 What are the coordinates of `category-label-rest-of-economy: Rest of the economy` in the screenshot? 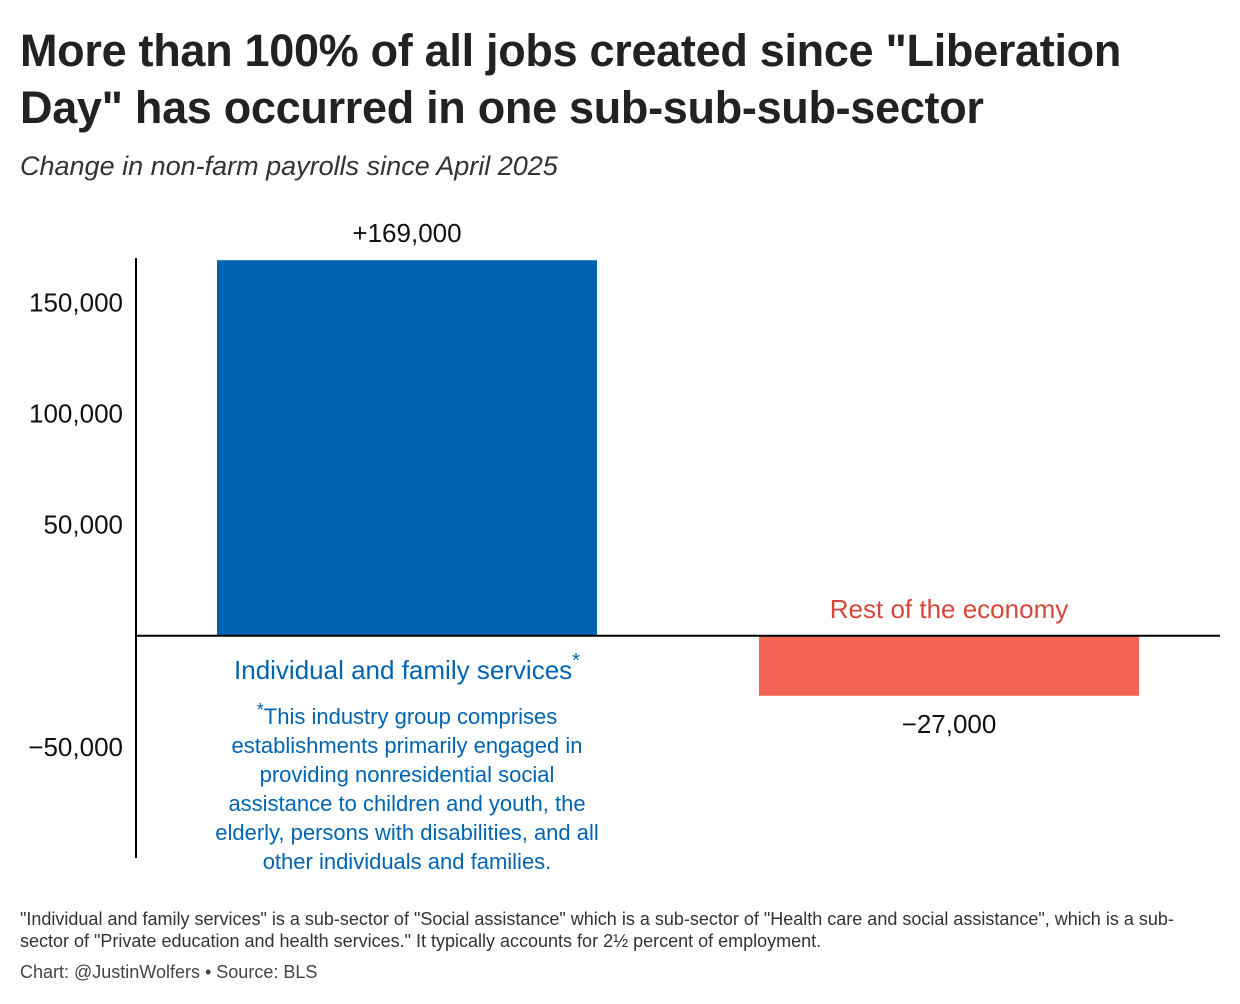 It's located at (949, 609).